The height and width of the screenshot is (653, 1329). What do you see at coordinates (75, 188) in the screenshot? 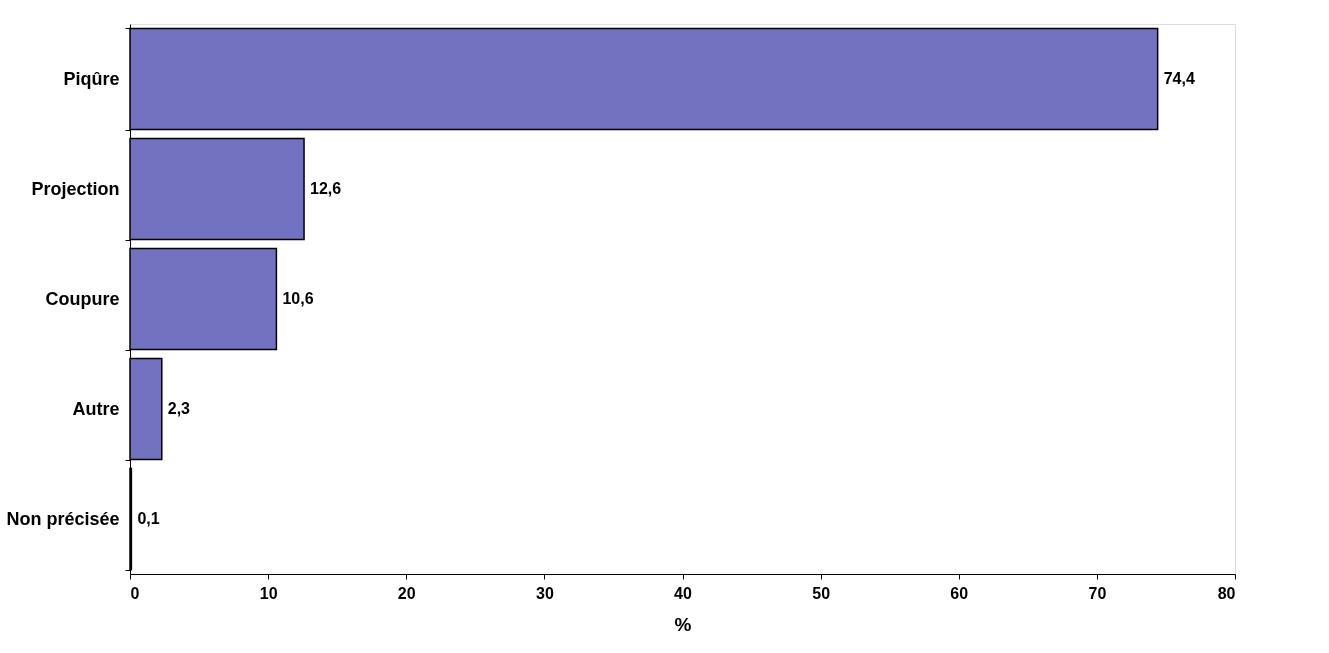
I see `y-tick-label: Projection` at bounding box center [75, 188].